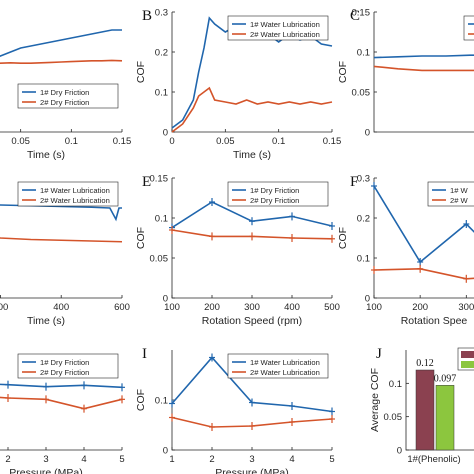 This screenshot has width=474, height=474. Describe the element at coordinates (375, 400) in the screenshot. I see `y-axis-label: Average COF` at that location.